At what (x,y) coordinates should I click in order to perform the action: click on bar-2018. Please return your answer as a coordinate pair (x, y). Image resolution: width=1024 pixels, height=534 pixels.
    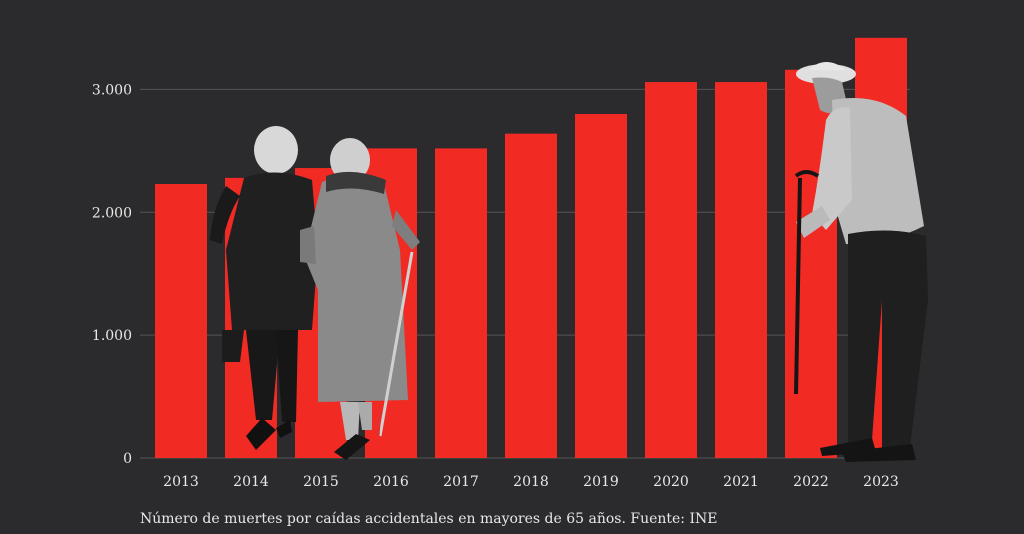
    Looking at the image, I should click on (531, 295).